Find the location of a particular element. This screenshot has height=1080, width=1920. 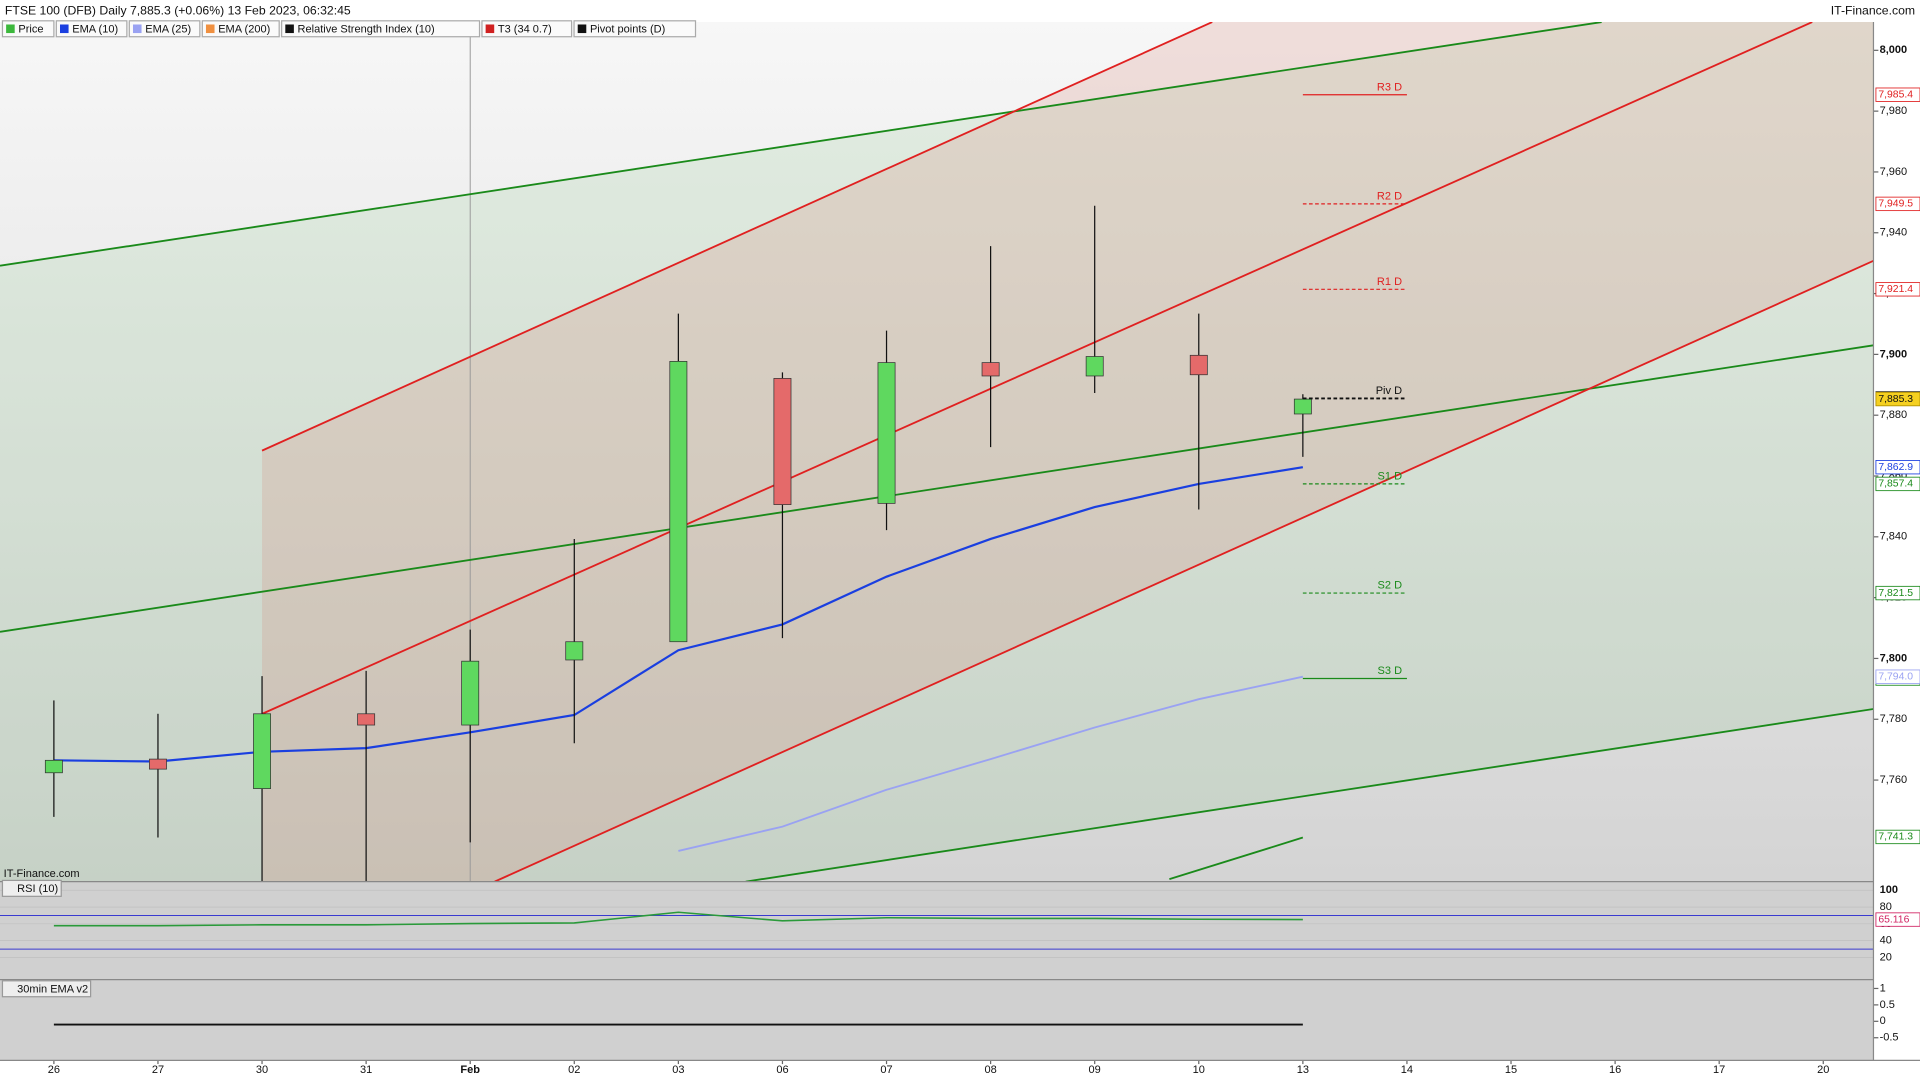

price-tag-label: 7,821.5 is located at coordinates (1895, 593).